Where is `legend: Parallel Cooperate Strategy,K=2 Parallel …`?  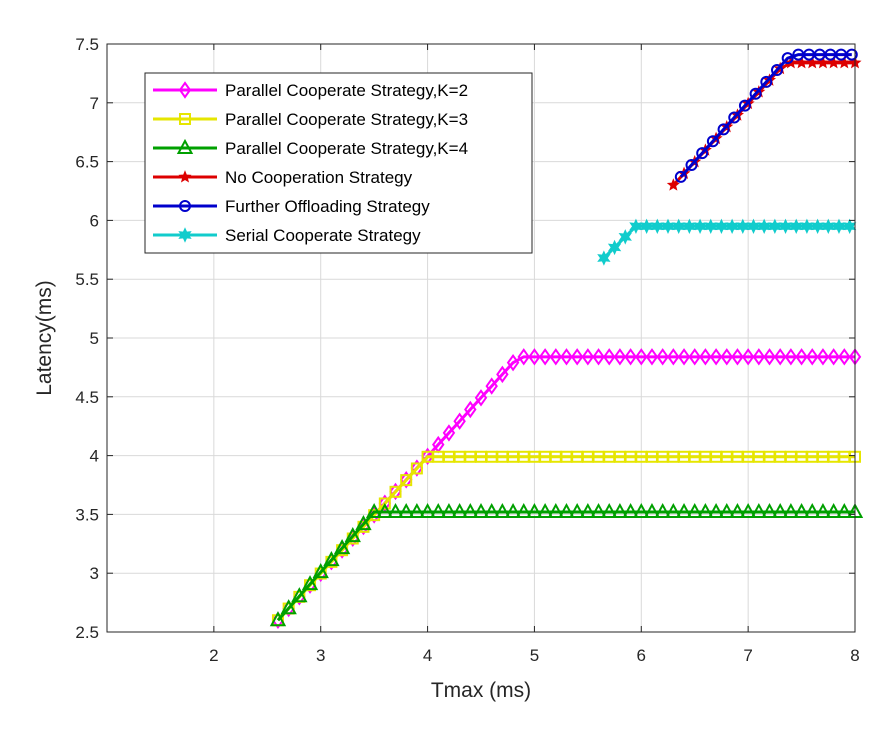 legend: Parallel Cooperate Strategy,K=2 Parallel … is located at coordinates (338, 163).